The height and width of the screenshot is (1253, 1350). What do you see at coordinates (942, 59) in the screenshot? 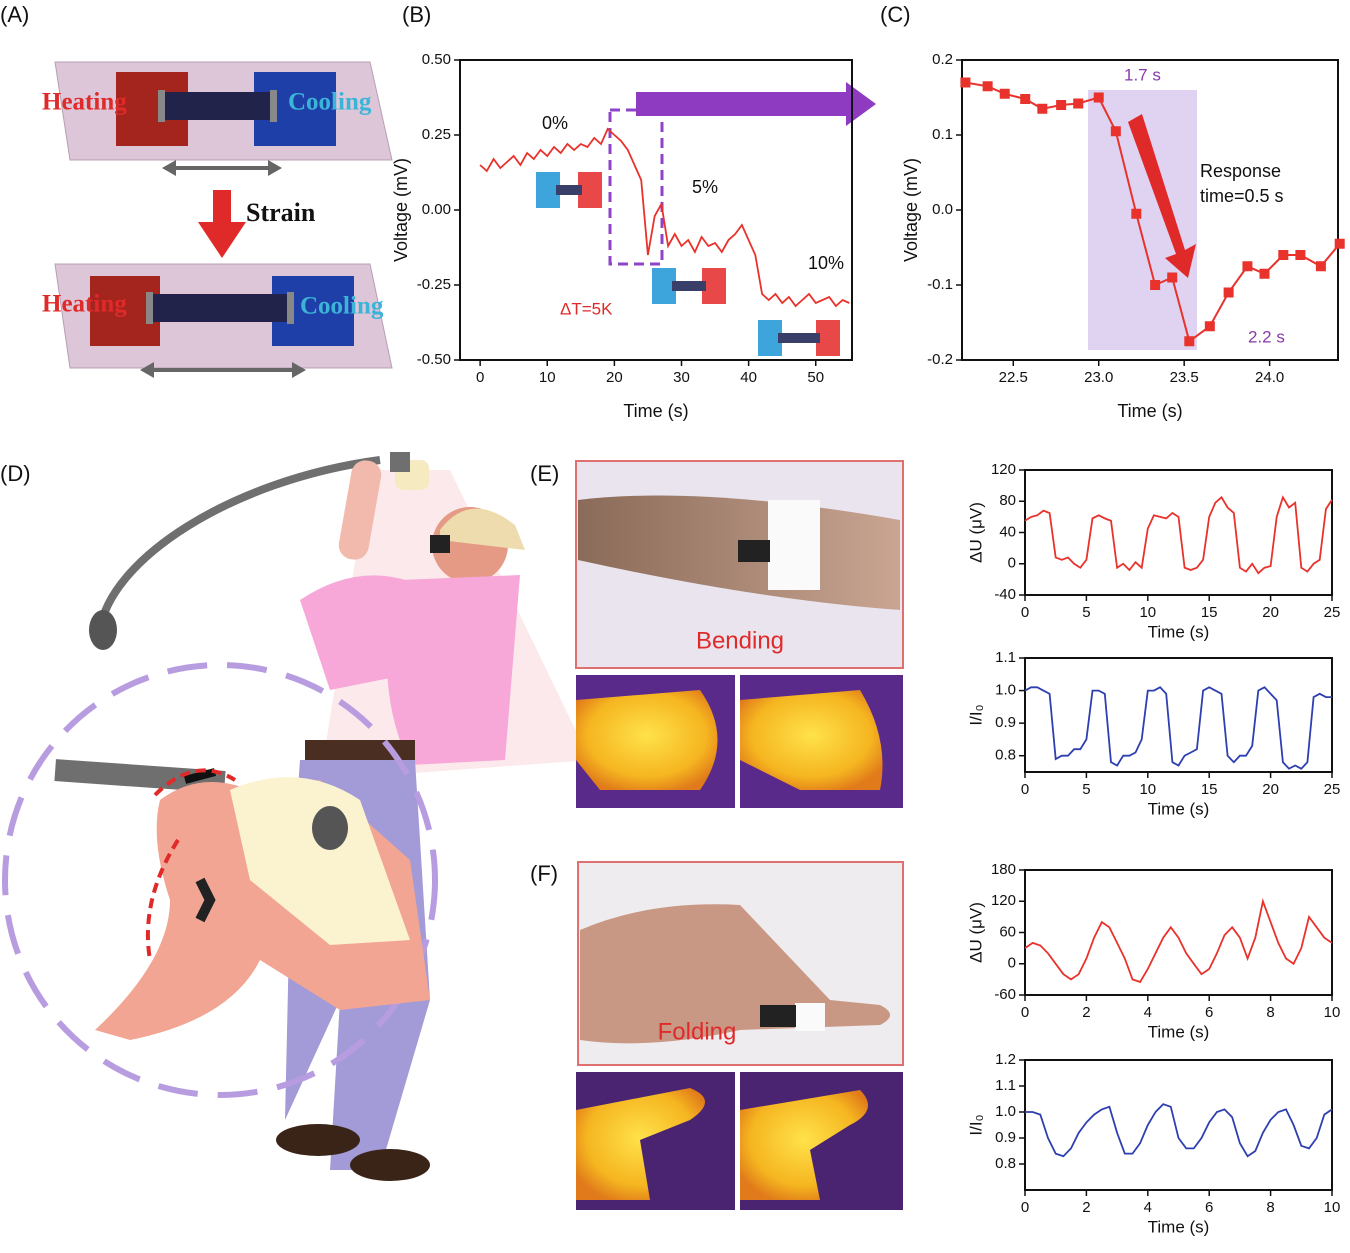
I see `y-tick-label: 0.2` at bounding box center [942, 59].